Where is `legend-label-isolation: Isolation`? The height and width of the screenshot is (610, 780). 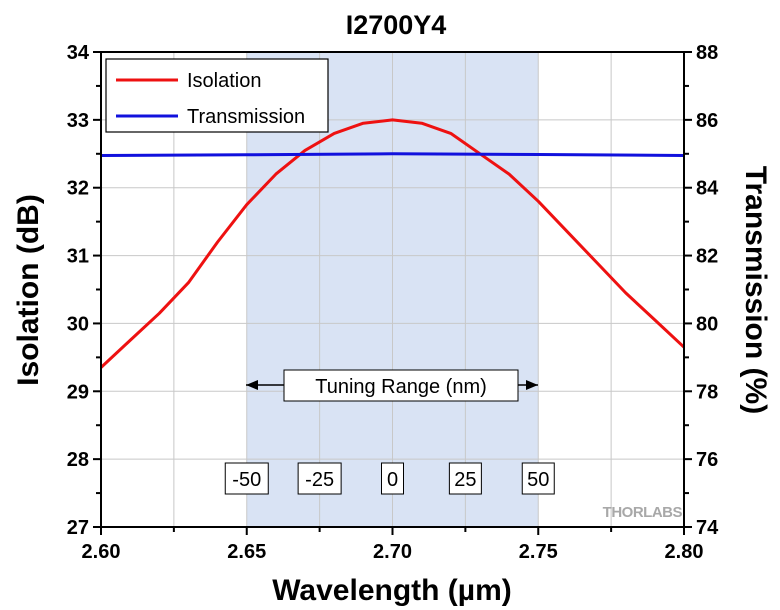 legend-label-isolation: Isolation is located at coordinates (224, 81).